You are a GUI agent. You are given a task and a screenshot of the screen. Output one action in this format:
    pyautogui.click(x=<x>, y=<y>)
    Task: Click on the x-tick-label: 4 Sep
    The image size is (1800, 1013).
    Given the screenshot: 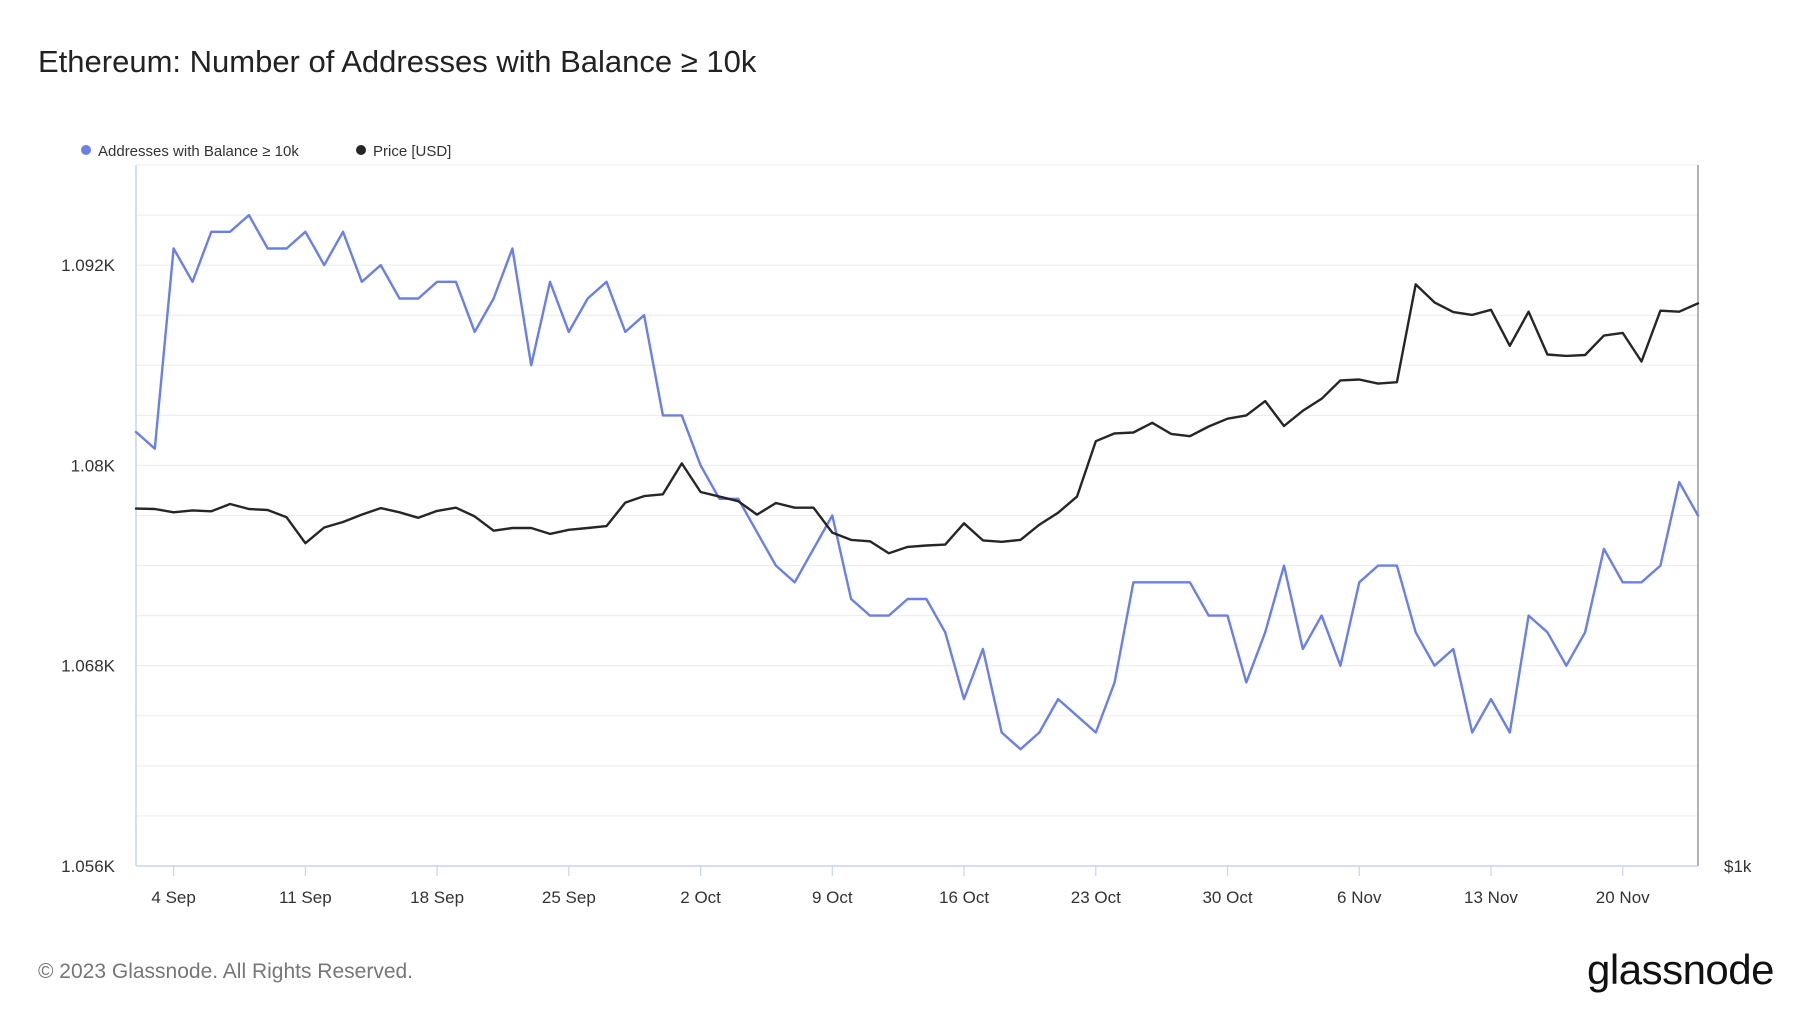 What is the action you would take?
    pyautogui.click(x=173, y=897)
    